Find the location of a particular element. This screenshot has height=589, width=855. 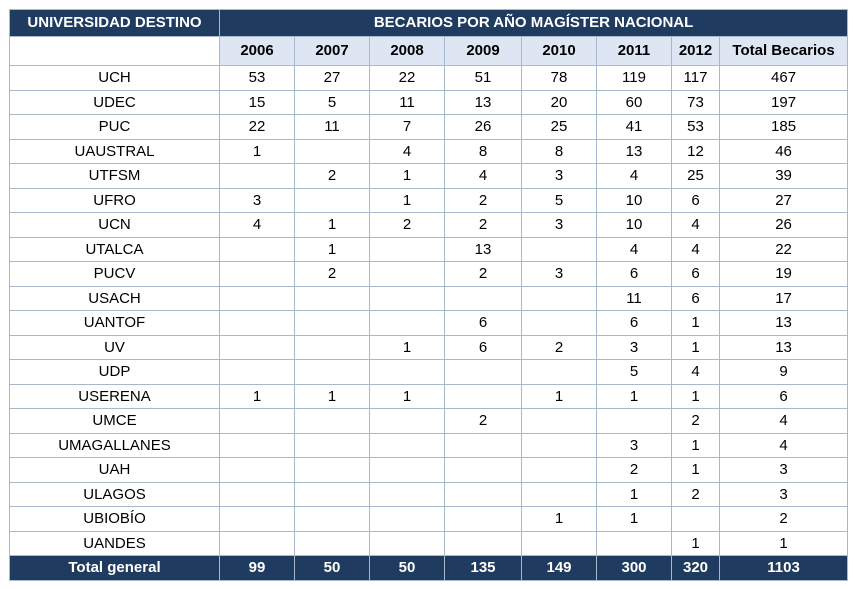

table-row: UFRO 3 1 2 5 10 6 27 is located at coordinates (429, 200).